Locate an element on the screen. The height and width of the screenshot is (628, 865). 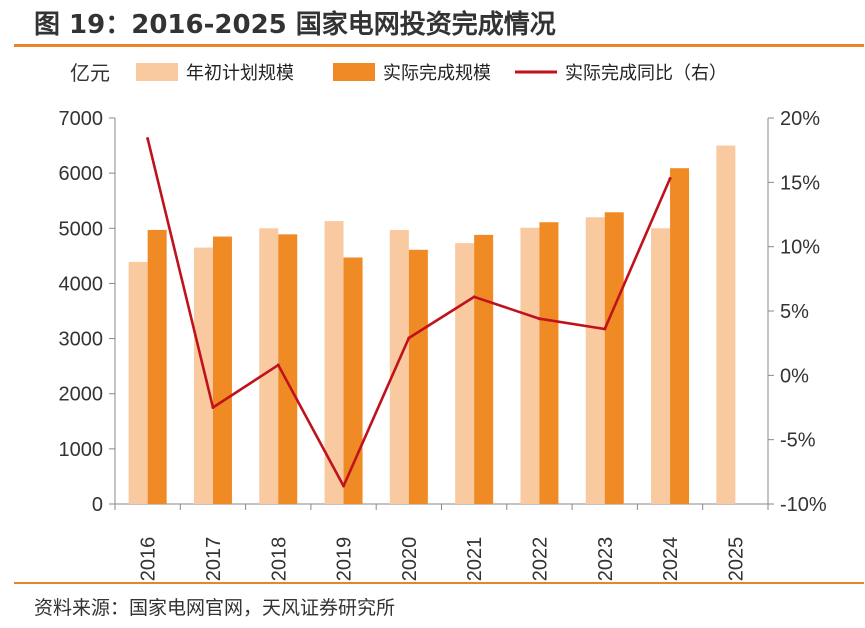
y-tick-label-left: 0 is located at coordinates (97, 505).